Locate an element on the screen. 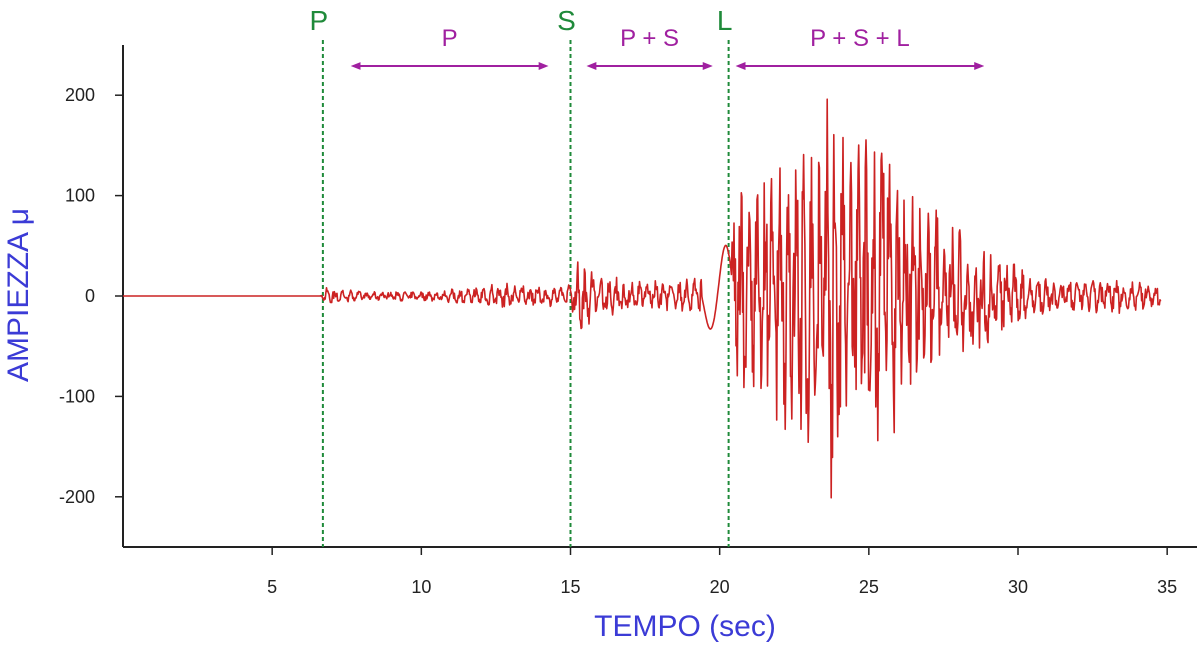 The height and width of the screenshot is (647, 1200). y-tick-label: 200 is located at coordinates (80, 95).